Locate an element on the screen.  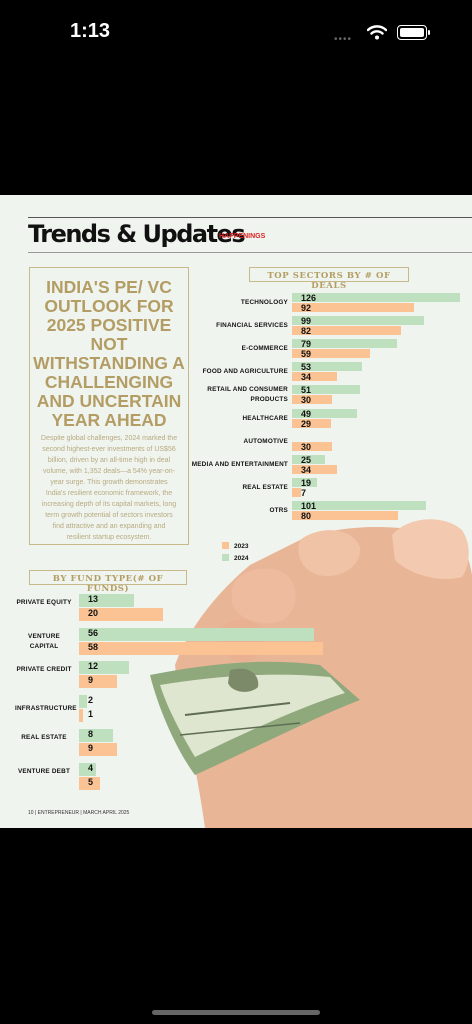
data-label-2024: 25 is located at coordinates (306, 459).